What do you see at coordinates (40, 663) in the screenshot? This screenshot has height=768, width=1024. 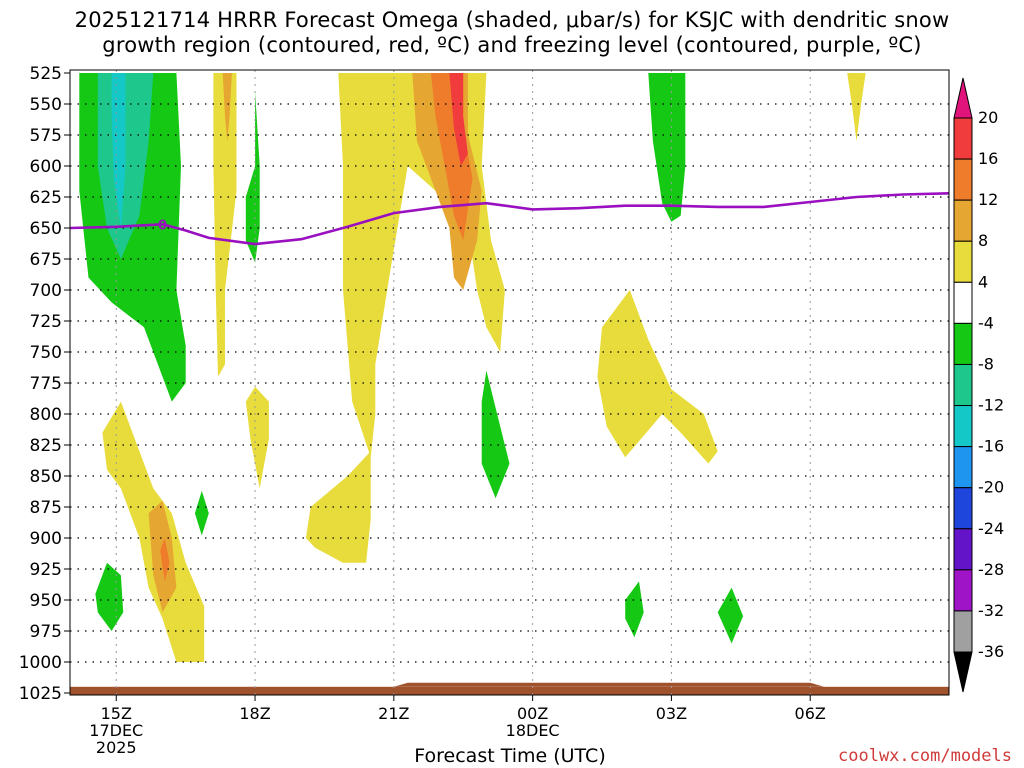 I see `ytick-label-1000: 1000` at bounding box center [40, 663].